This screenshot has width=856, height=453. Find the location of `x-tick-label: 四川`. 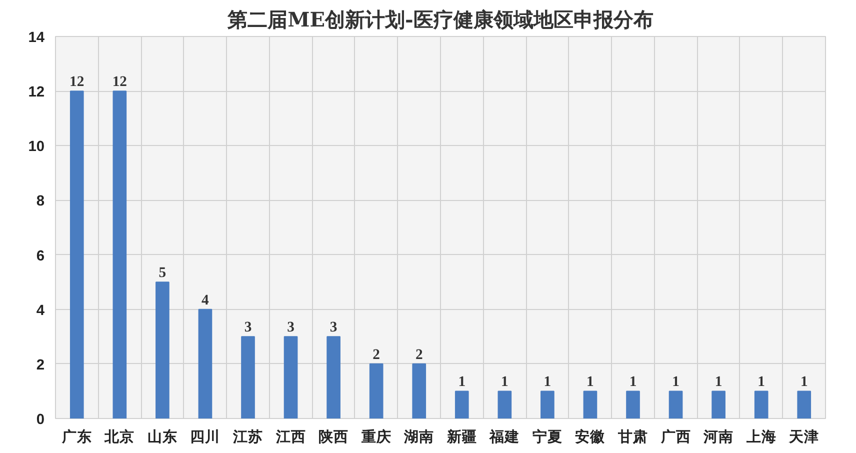

x-tick-label: 四川 is located at coordinates (205, 437).